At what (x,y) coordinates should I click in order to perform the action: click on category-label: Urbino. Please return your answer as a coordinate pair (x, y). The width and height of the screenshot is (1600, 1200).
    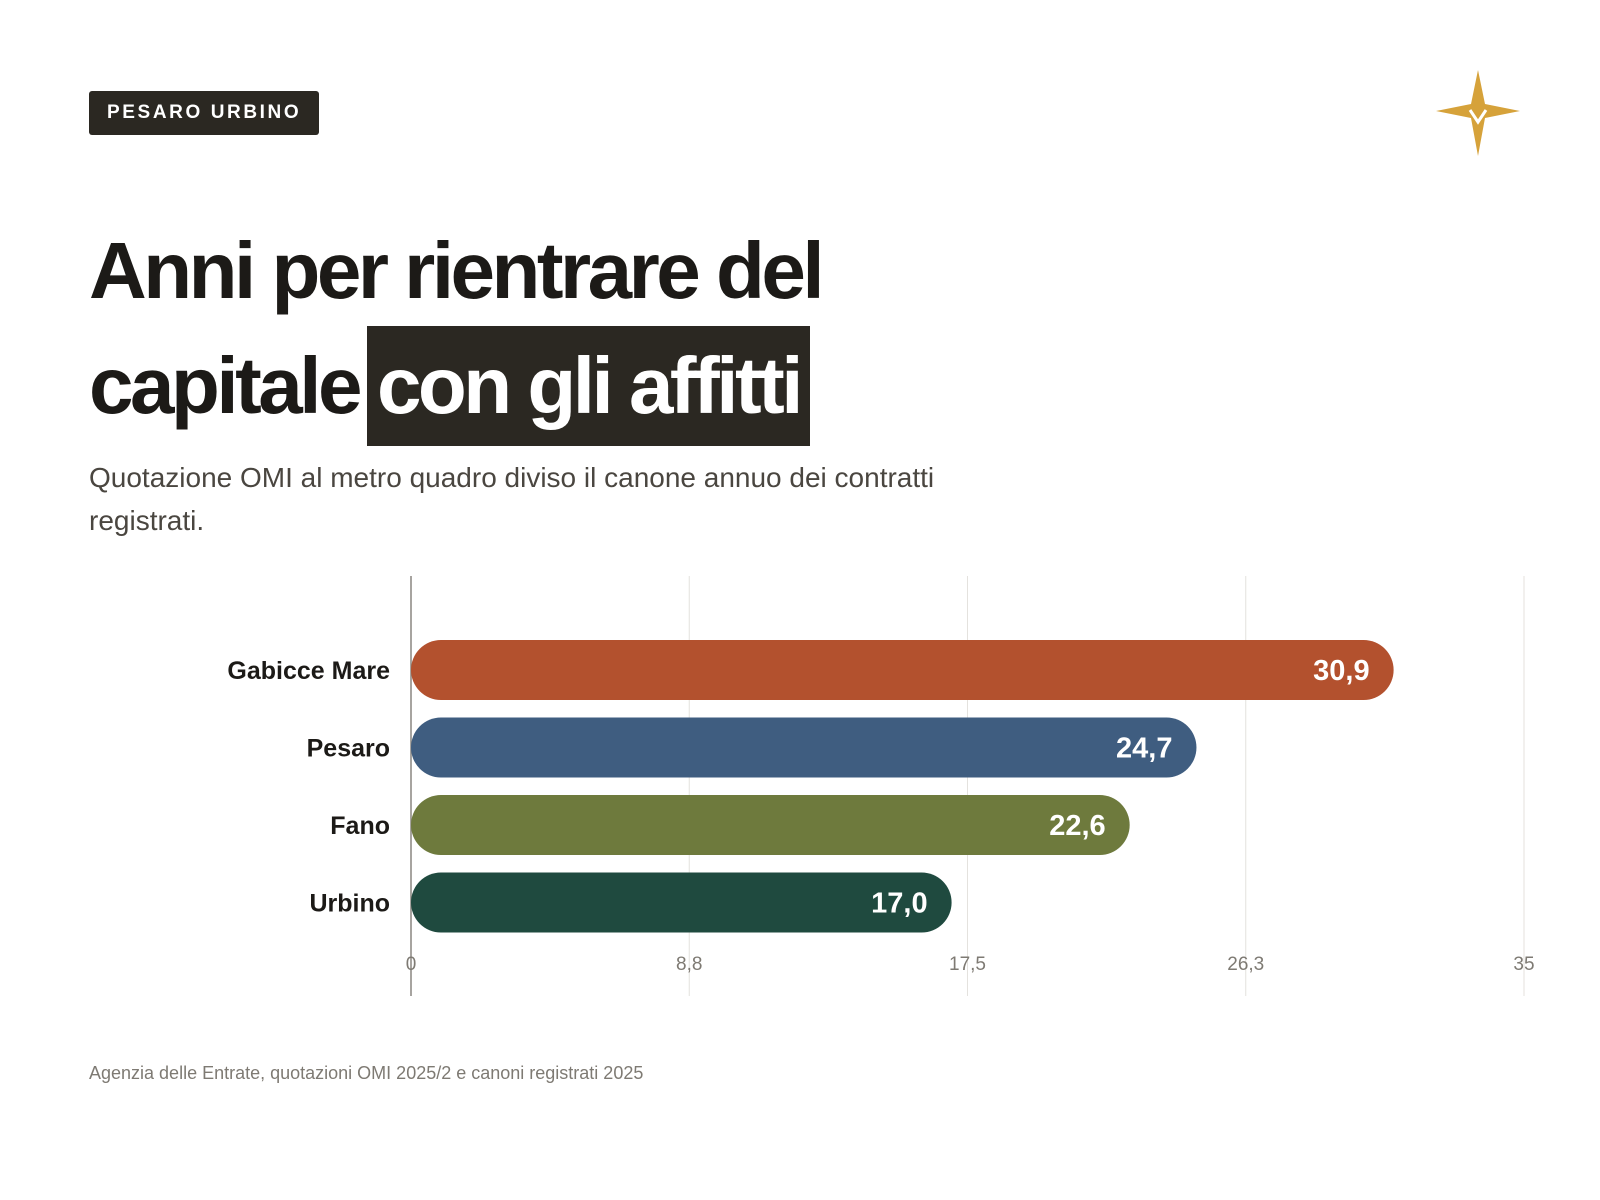
    Looking at the image, I should click on (349, 904).